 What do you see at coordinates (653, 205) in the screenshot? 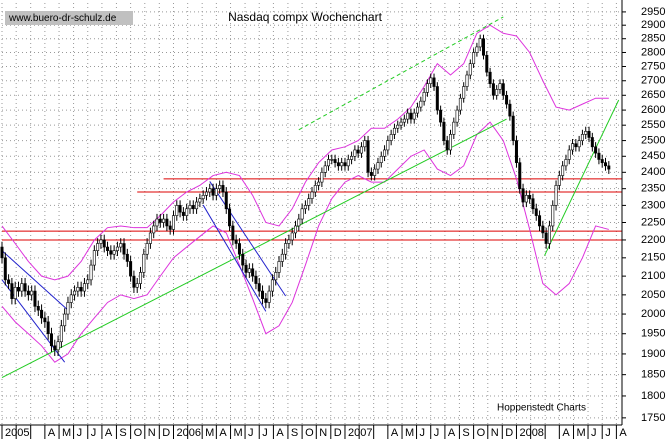
I see `y-tick-label: 2300` at bounding box center [653, 205].